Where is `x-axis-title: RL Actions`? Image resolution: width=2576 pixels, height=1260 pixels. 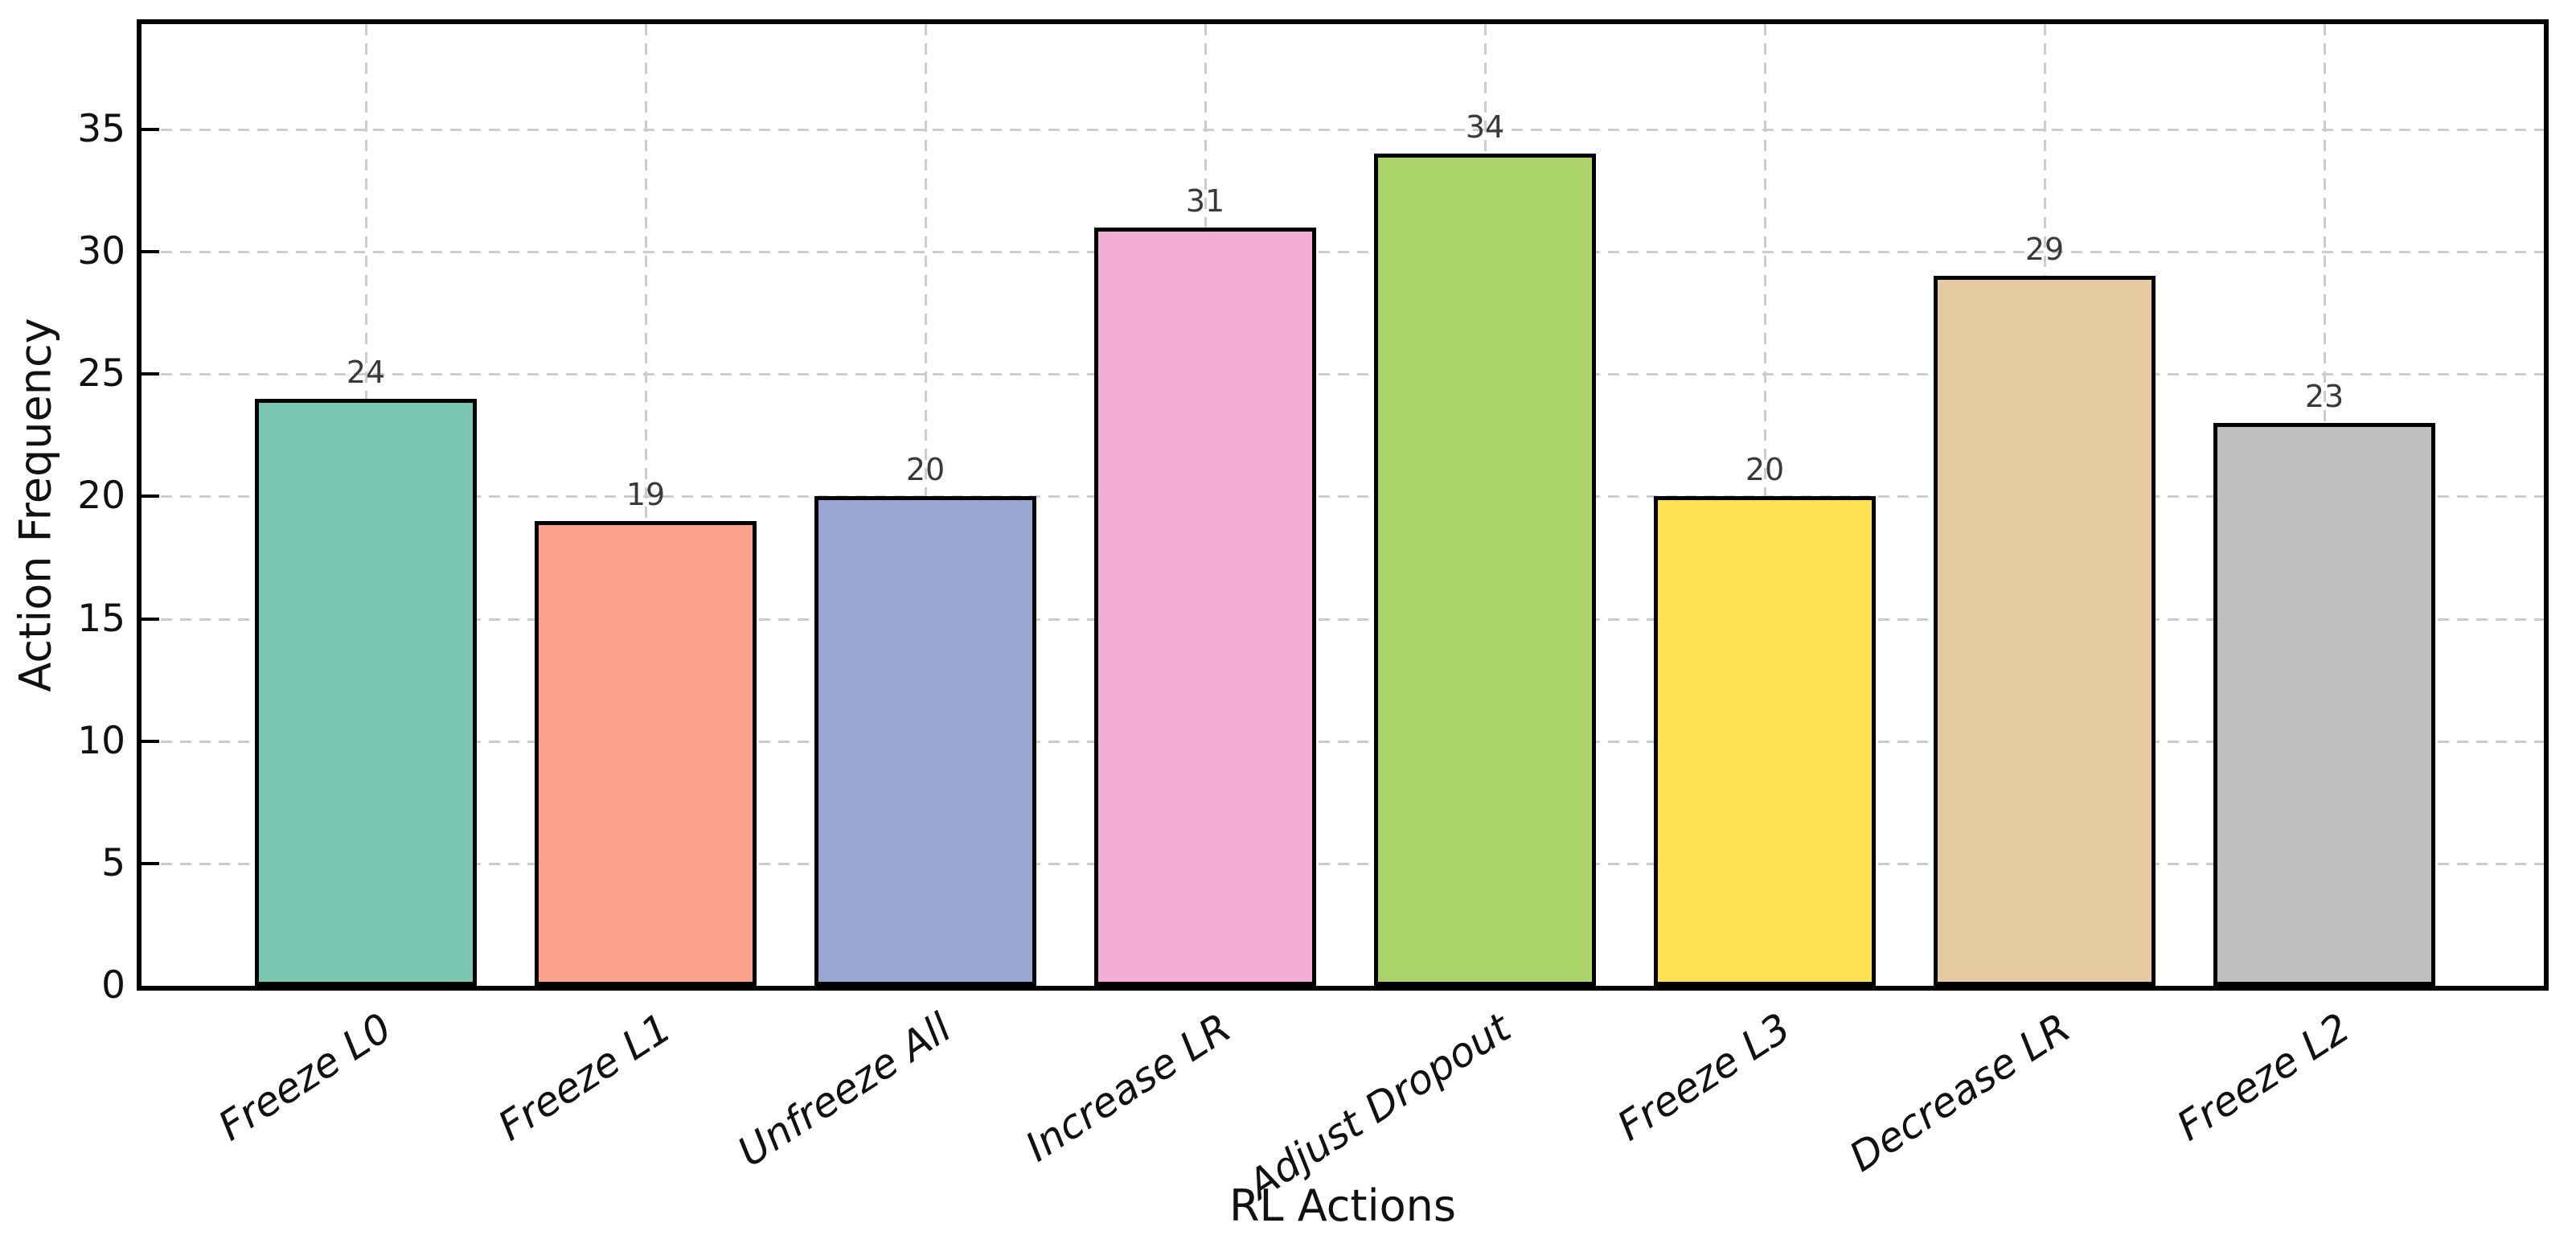 x-axis-title: RL Actions is located at coordinates (1343, 1205).